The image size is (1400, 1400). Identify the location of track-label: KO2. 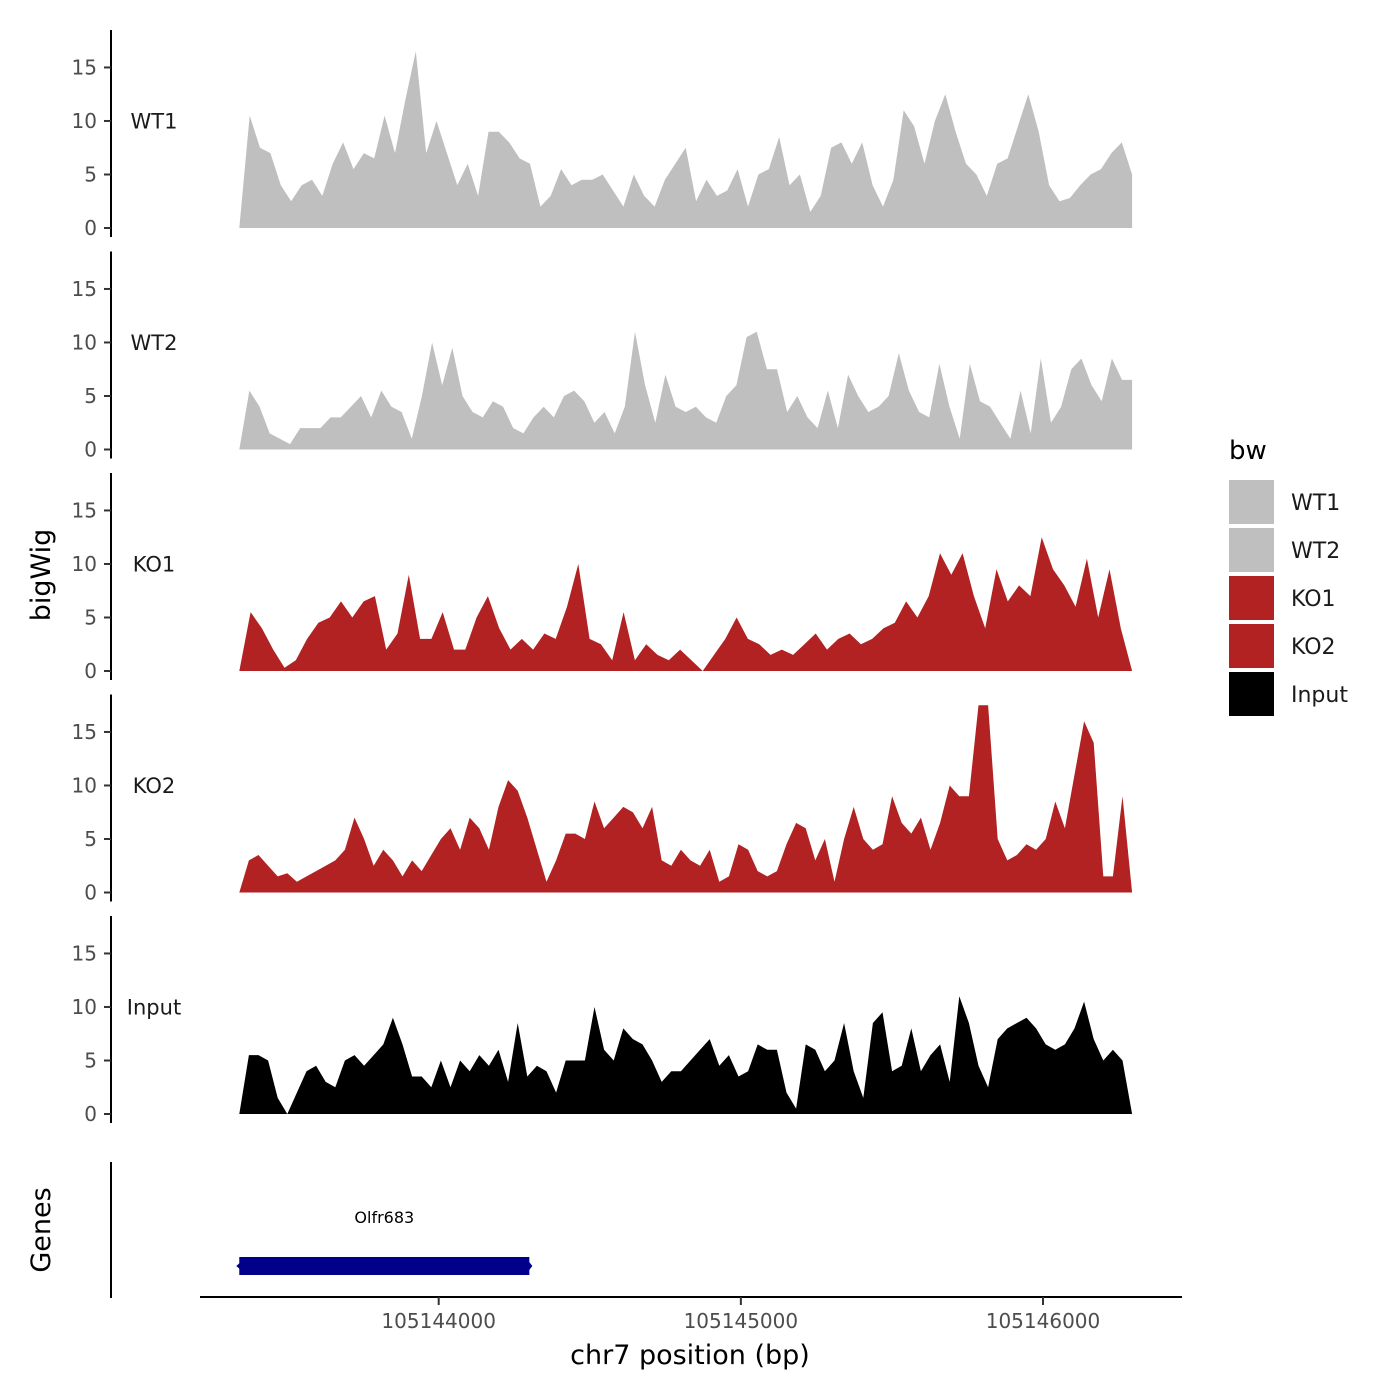
(154, 786).